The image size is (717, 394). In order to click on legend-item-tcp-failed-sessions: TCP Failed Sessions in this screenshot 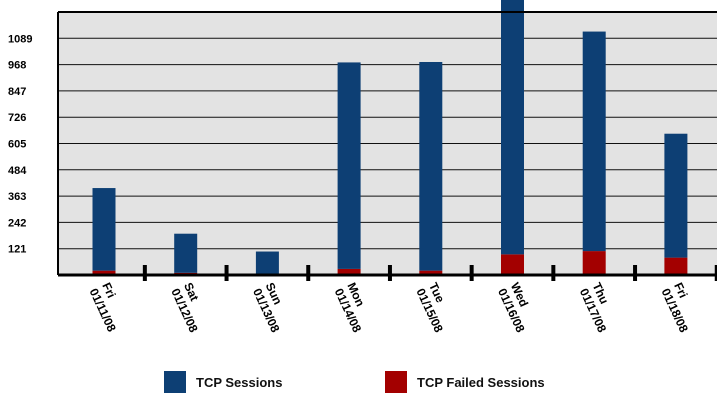, I will do `click(465, 382)`.